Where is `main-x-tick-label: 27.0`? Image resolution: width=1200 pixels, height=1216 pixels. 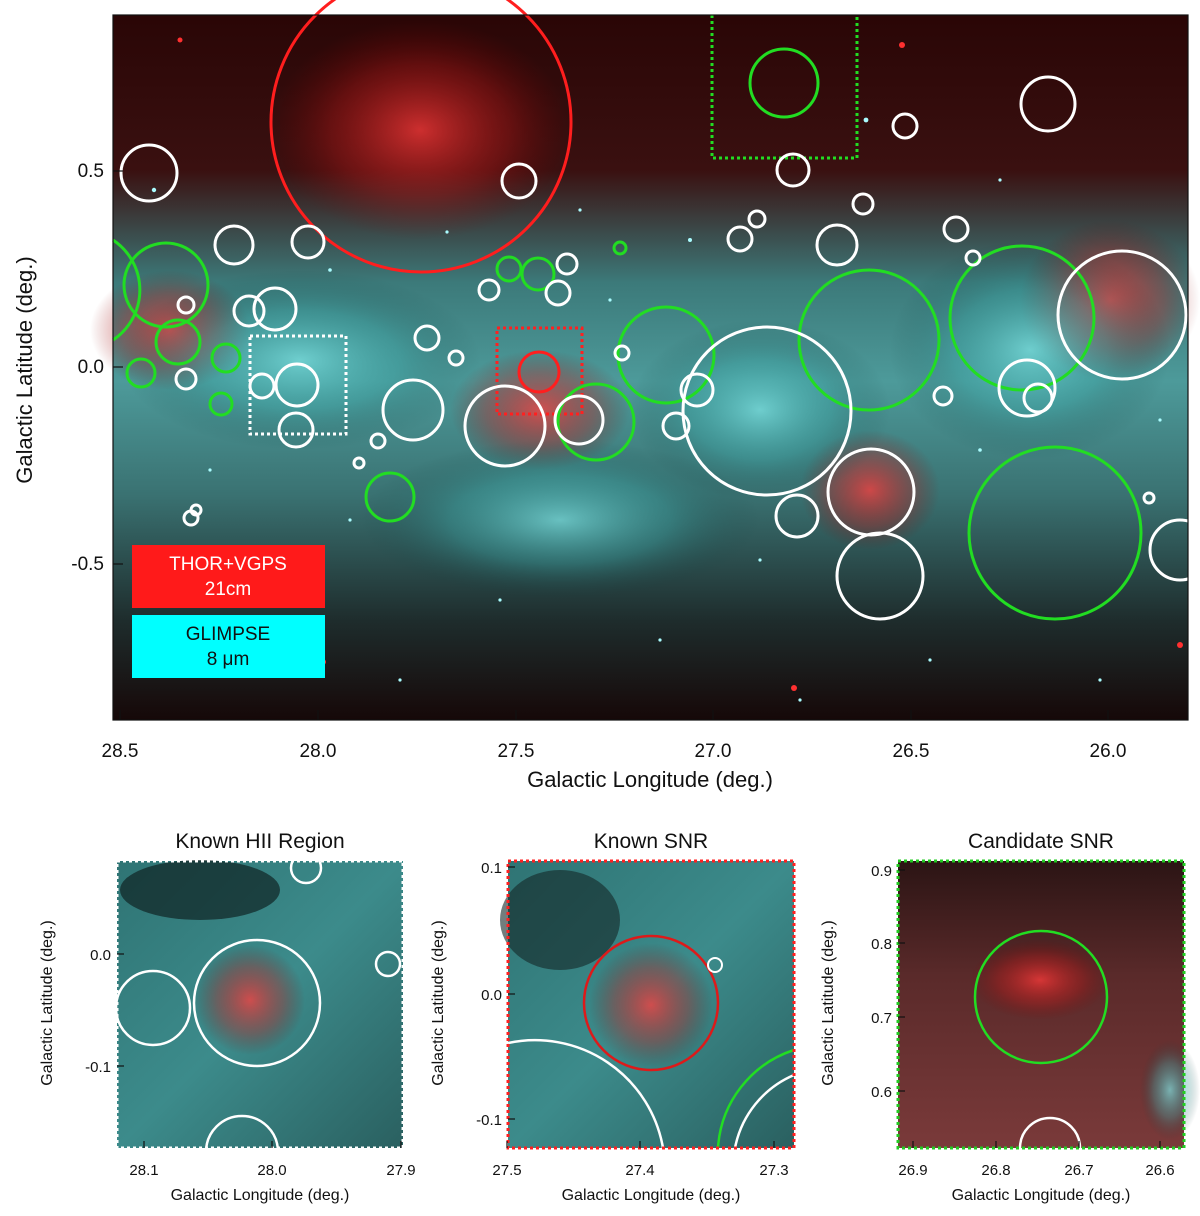
main-x-tick-label: 27.0 is located at coordinates (713, 751).